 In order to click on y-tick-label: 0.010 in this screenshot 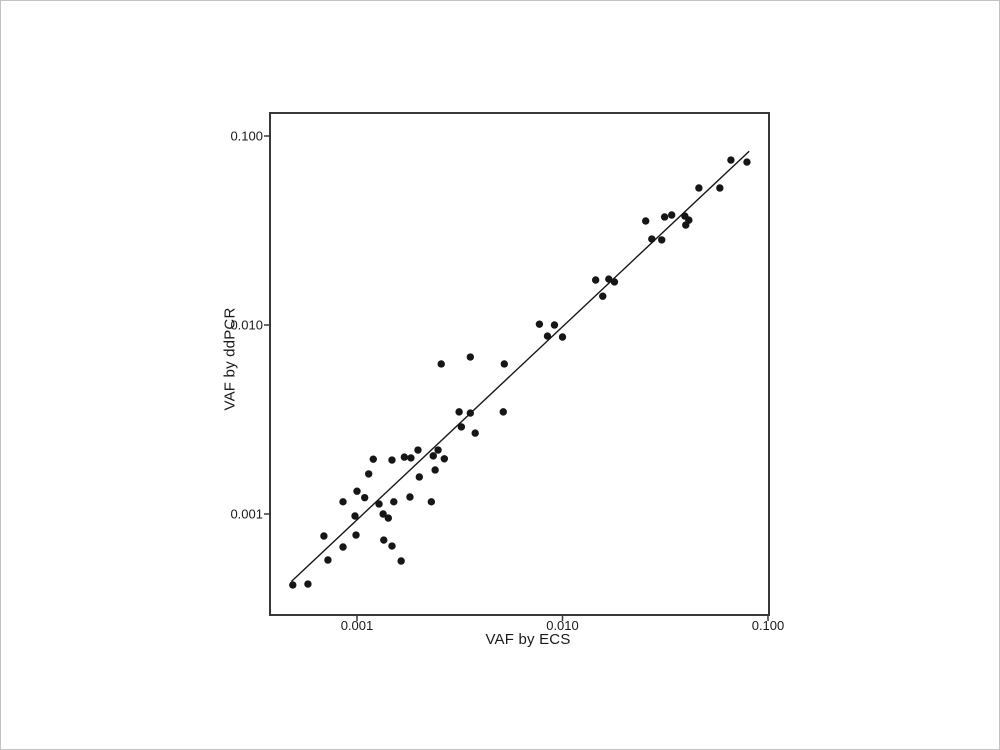, I will do `click(246, 325)`.